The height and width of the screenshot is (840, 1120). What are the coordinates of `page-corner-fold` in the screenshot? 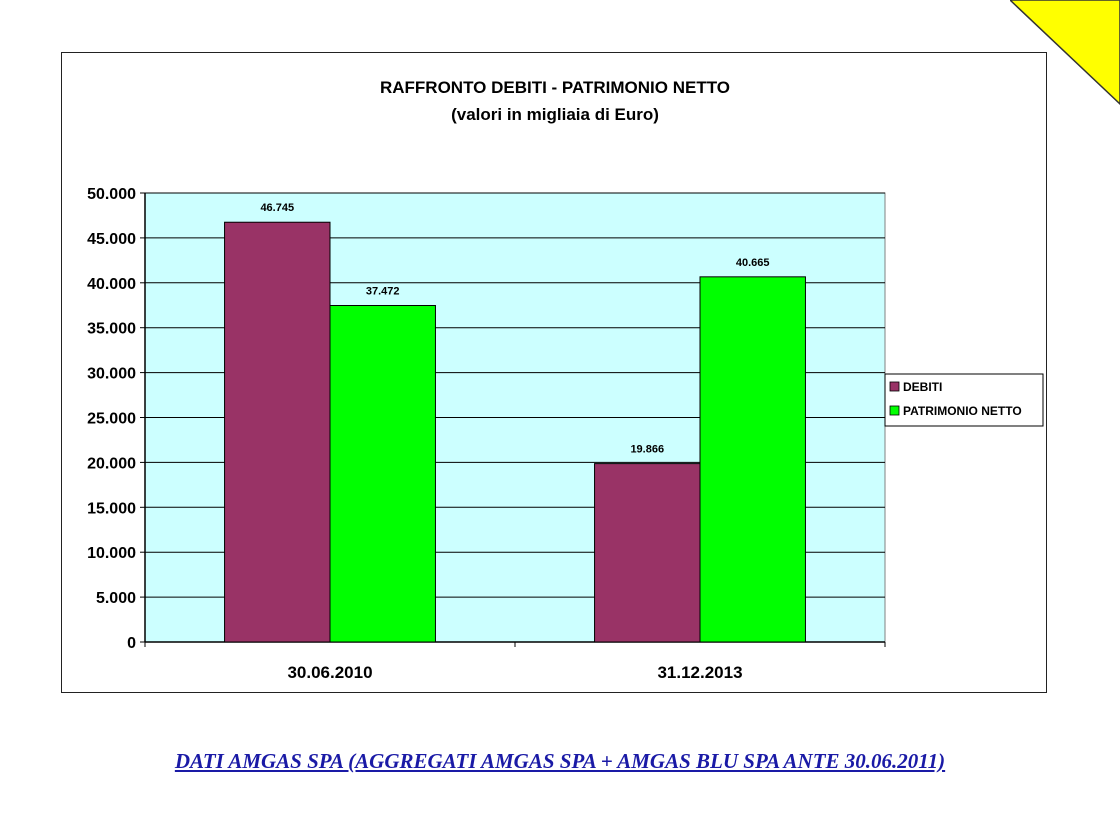 It's located at (1065, 53).